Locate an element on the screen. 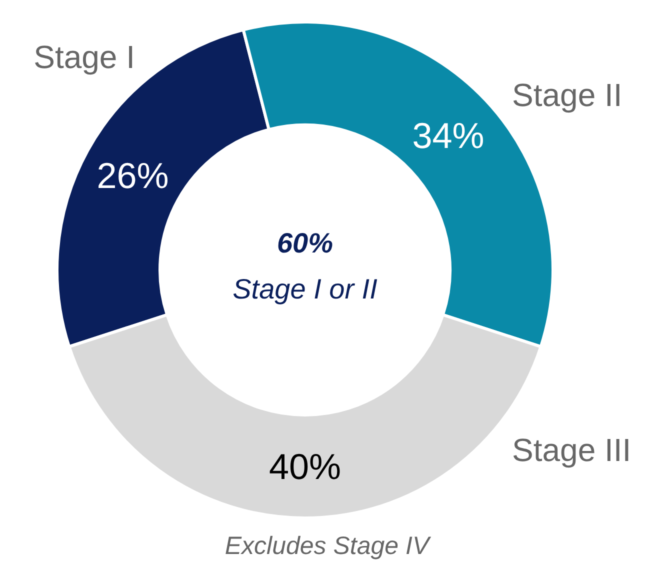 This screenshot has width=654, height=561. text: Excludes Stage IV is located at coordinates (328, 546).